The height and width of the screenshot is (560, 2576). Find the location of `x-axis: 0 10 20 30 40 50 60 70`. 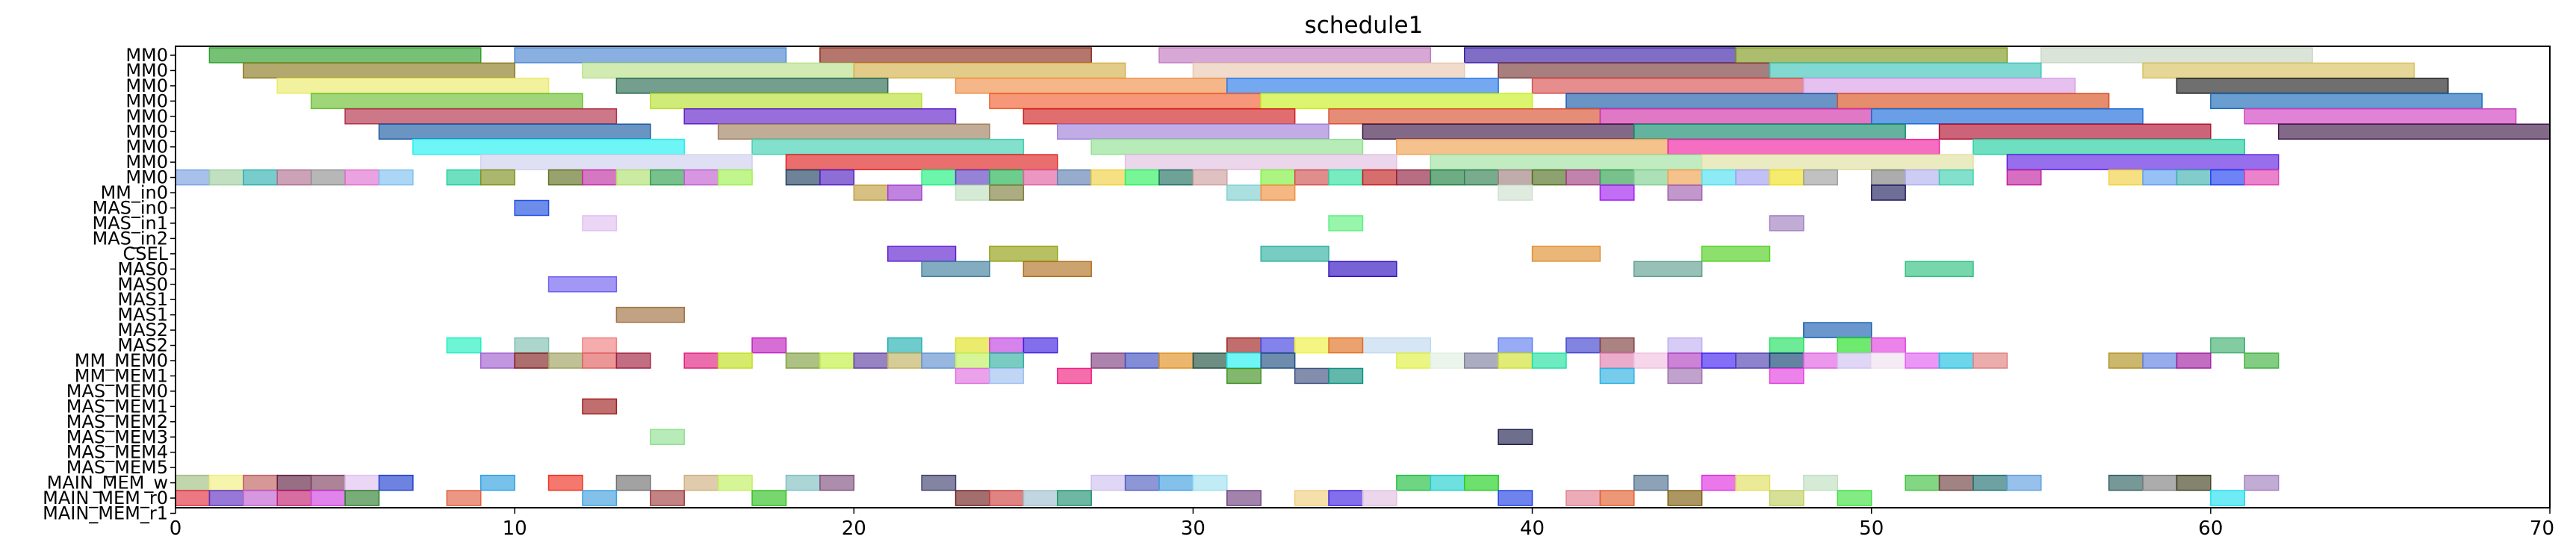

x-axis: 0 10 20 30 40 50 60 70 is located at coordinates (1362, 524).